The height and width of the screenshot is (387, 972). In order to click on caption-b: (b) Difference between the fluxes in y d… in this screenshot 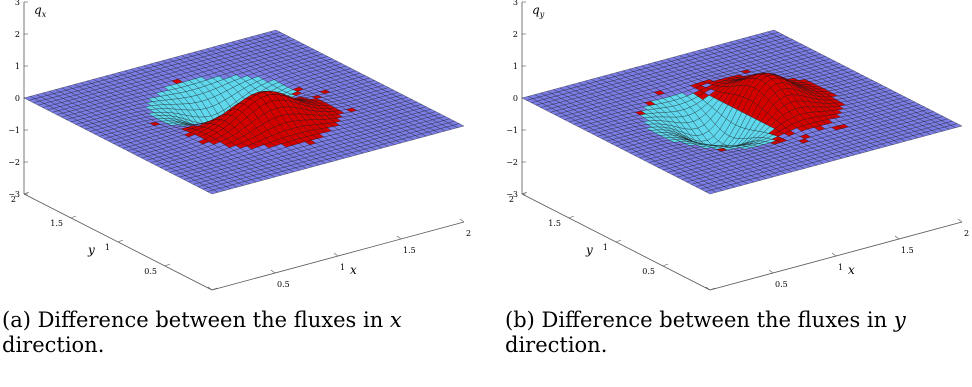, I will do `click(738, 333)`.